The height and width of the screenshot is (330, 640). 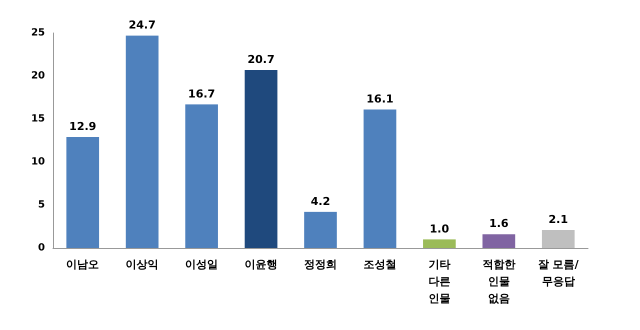 What do you see at coordinates (38, 162) in the screenshot?
I see `y-tick-label: 10` at bounding box center [38, 162].